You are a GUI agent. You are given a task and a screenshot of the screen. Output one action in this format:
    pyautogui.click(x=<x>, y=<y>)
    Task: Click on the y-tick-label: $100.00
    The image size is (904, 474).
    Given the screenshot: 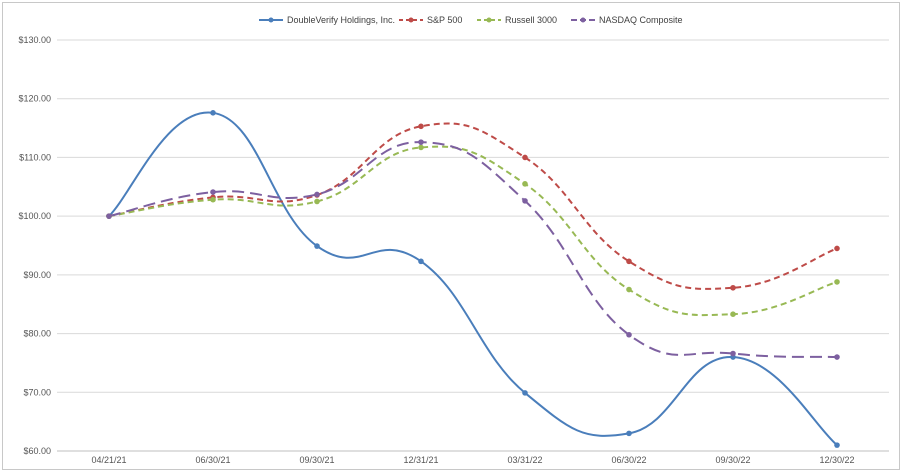 What is the action you would take?
    pyautogui.click(x=34, y=216)
    